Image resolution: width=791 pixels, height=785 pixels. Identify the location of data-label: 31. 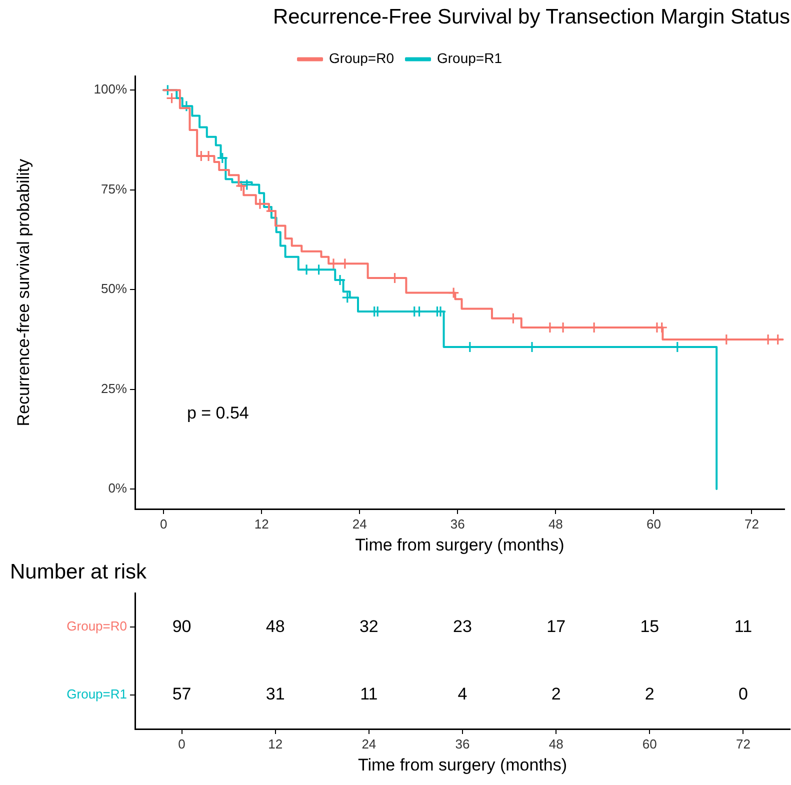
(275, 694).